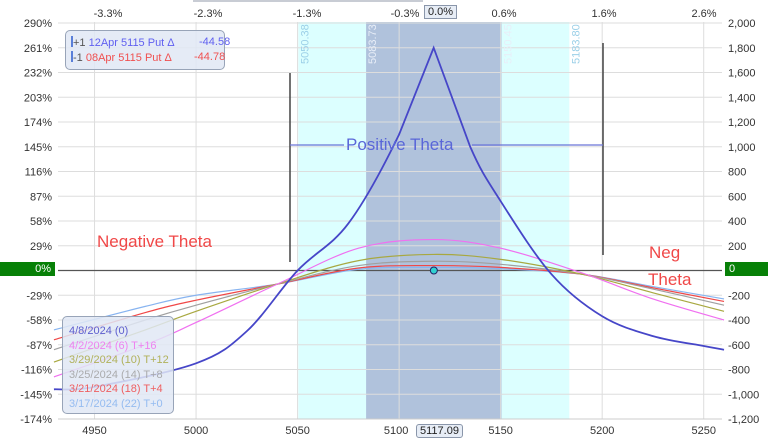  I want to click on right-tick-label: 1,400, so click(742, 98).